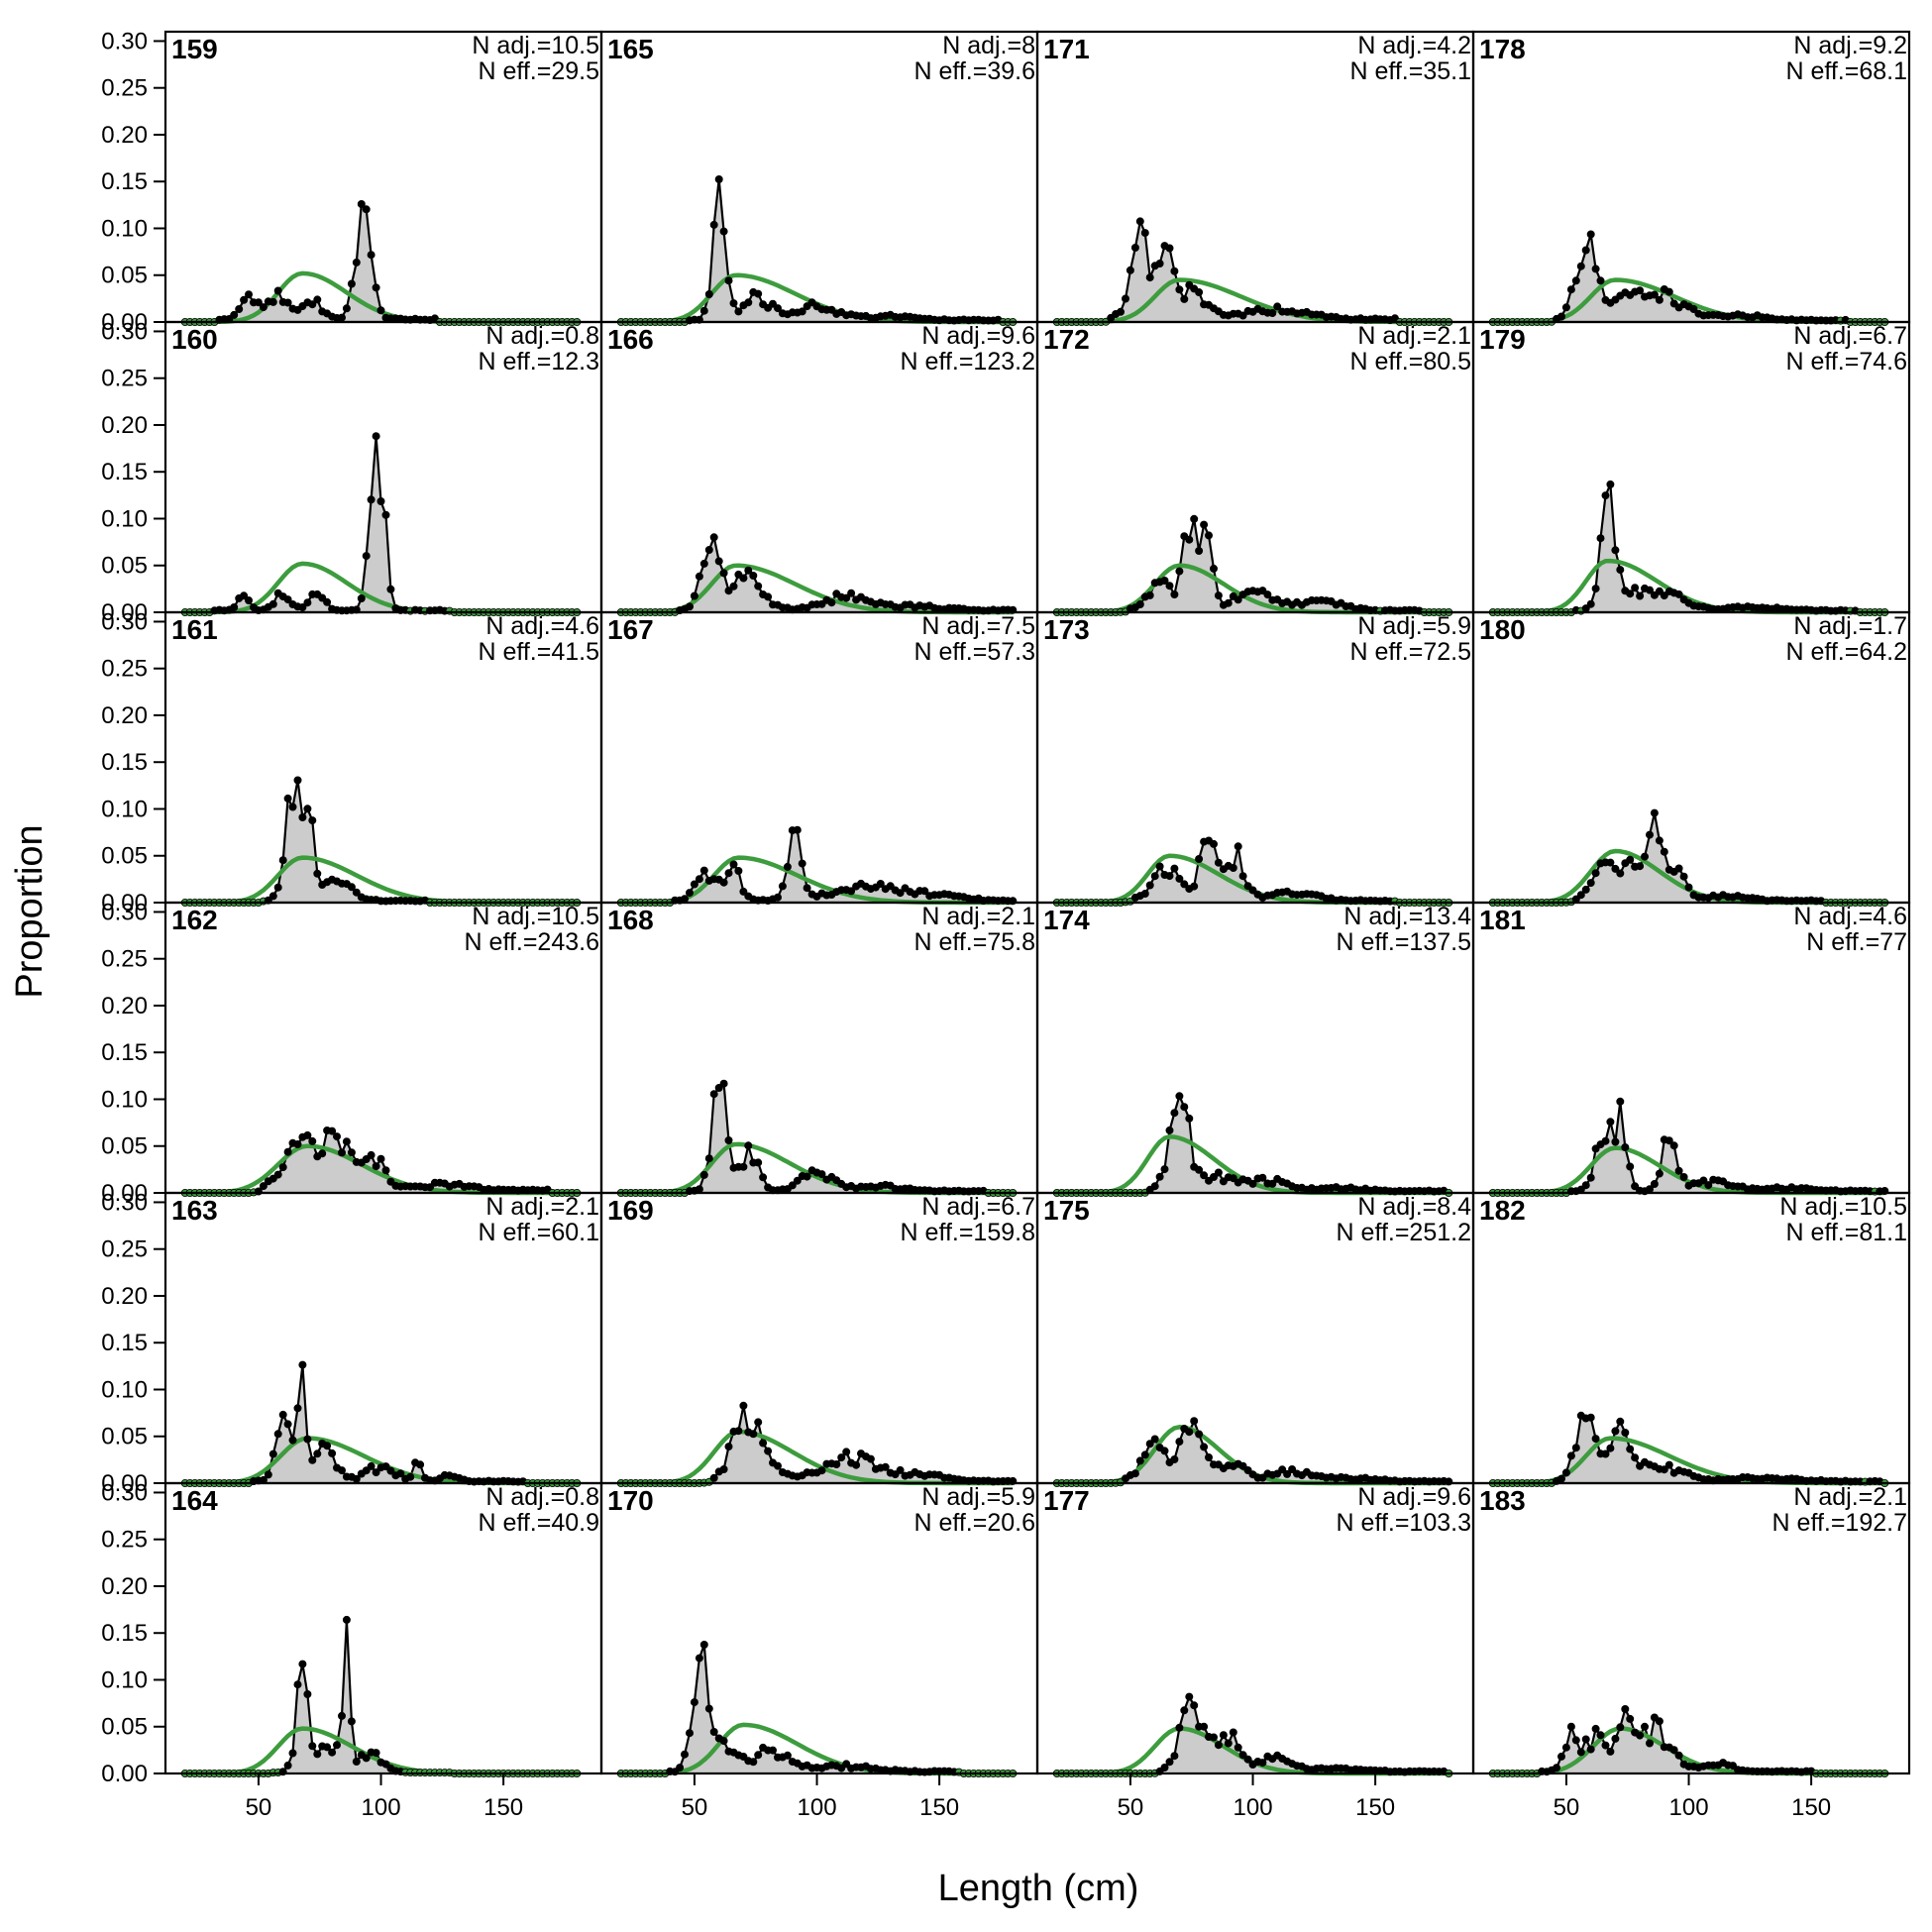 The image size is (1932, 1932). What do you see at coordinates (538, 71) in the screenshot?
I see `n-eff-label: N eff.=29.5` at bounding box center [538, 71].